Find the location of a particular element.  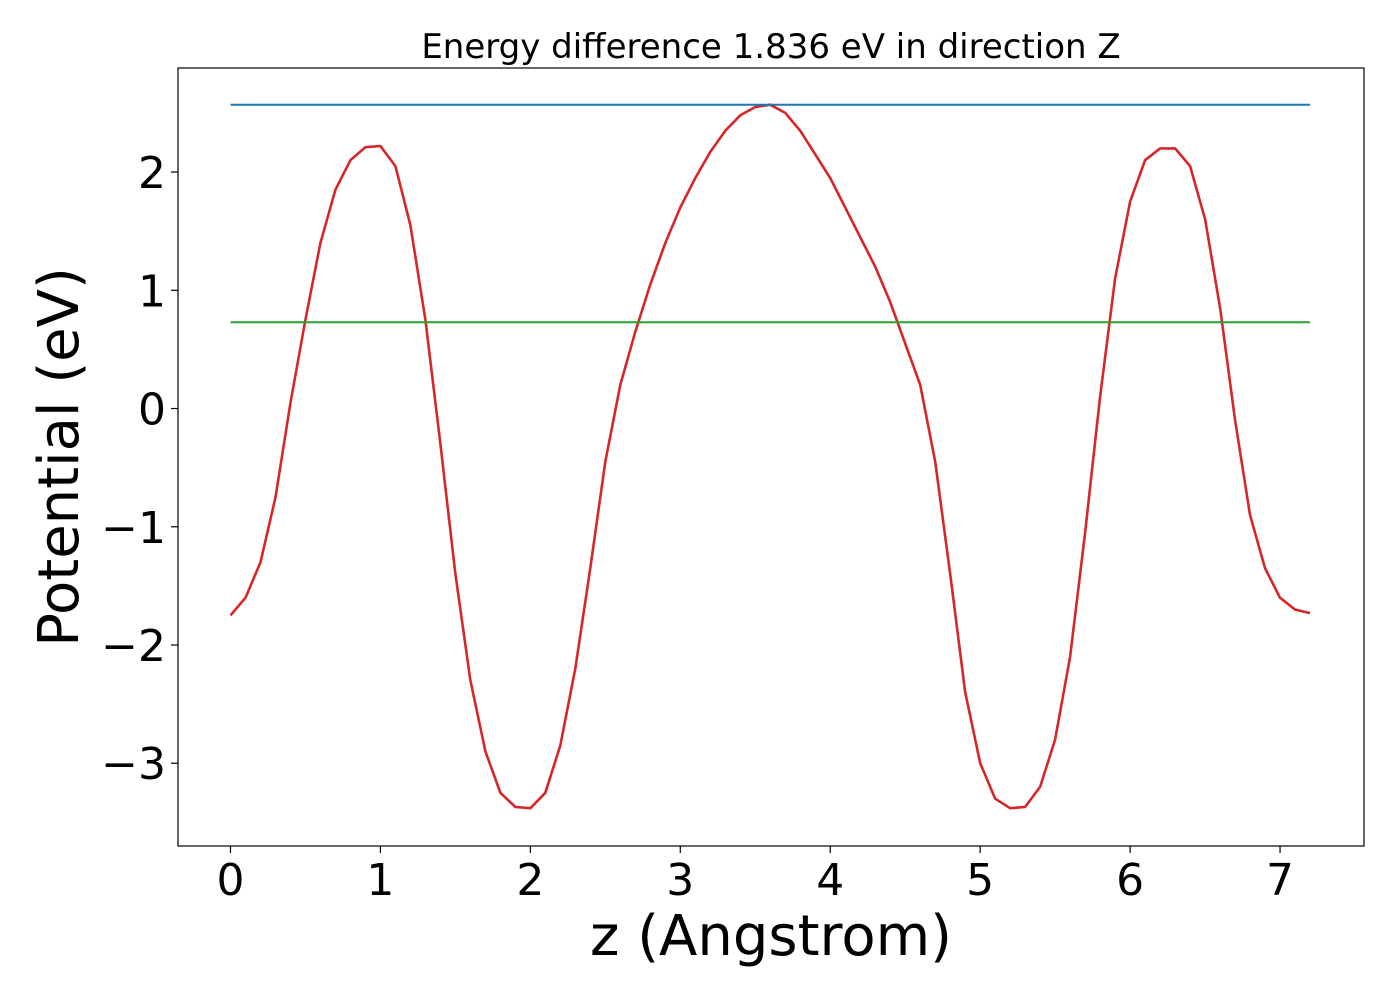

x-tick-label: 4 is located at coordinates (830, 880).